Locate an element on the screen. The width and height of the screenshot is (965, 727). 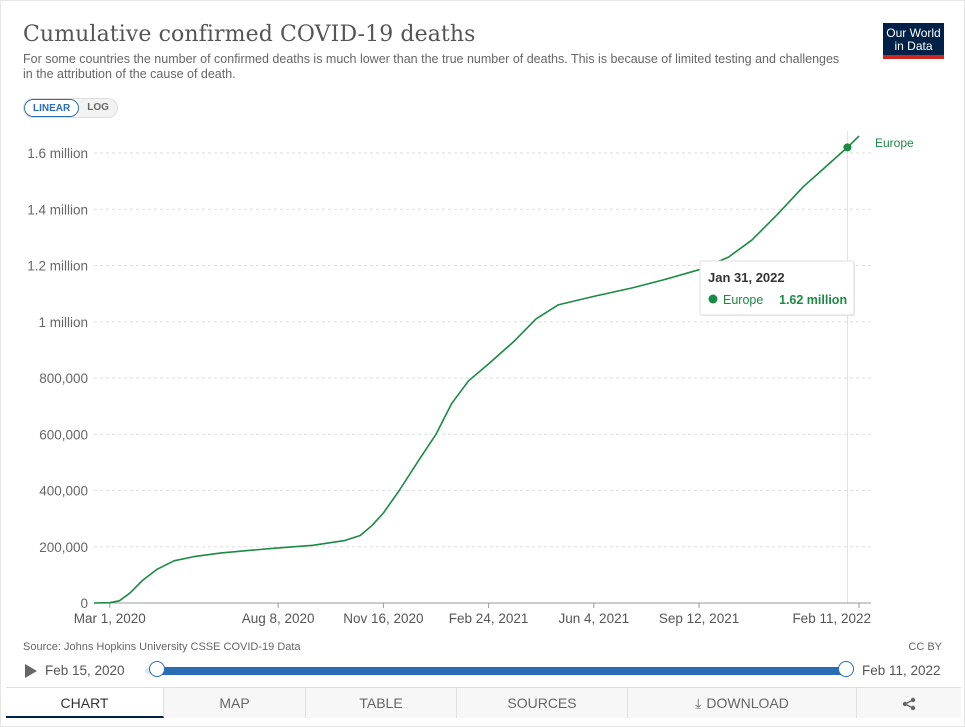
tab-table-label: TABLE is located at coordinates (381, 703).